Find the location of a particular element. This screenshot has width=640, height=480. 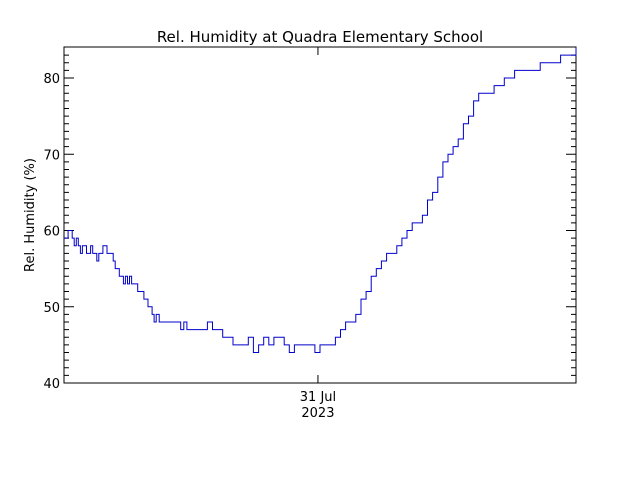

y-axis-label: Rel. Humidity (%) is located at coordinates (30, 215).